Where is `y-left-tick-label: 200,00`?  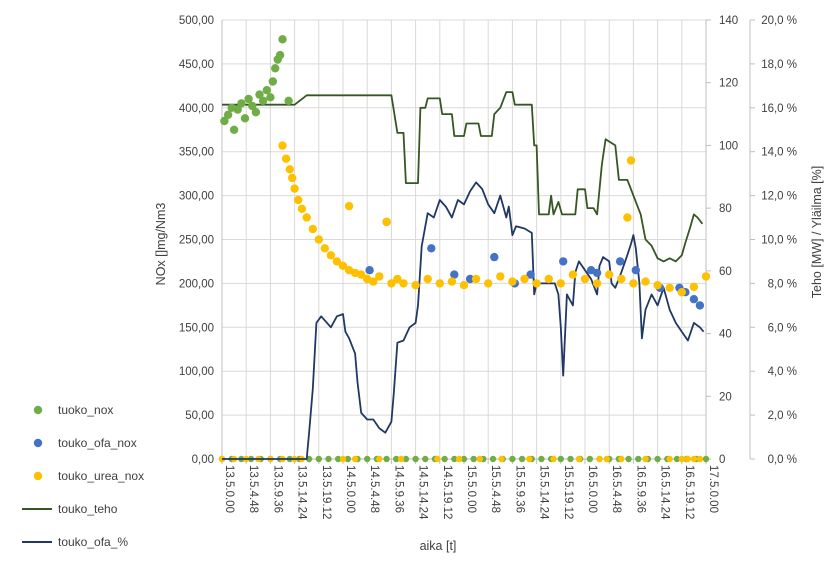
y-left-tick-label: 200,00 is located at coordinates (196, 284).